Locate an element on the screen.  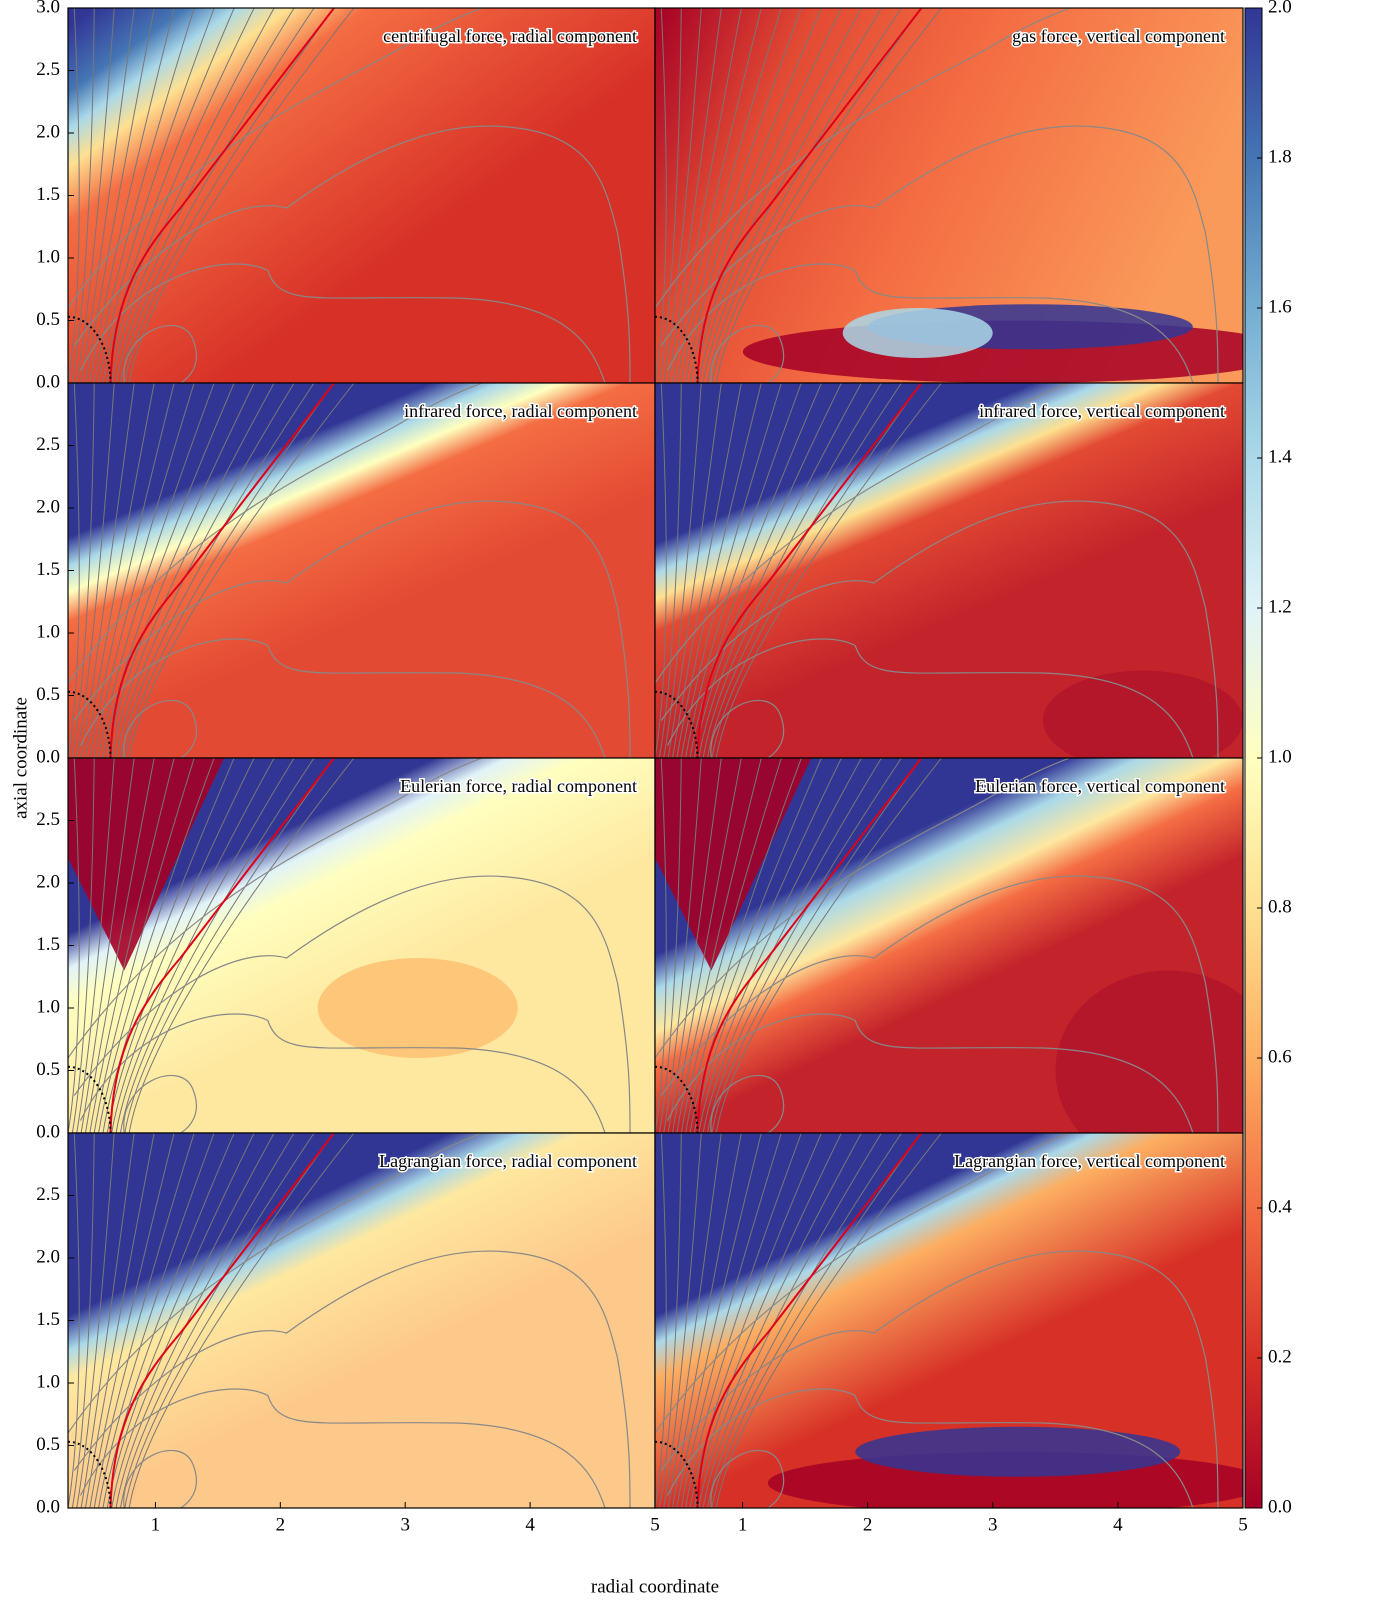
x-tick-label: 2 is located at coordinates (868, 1524).